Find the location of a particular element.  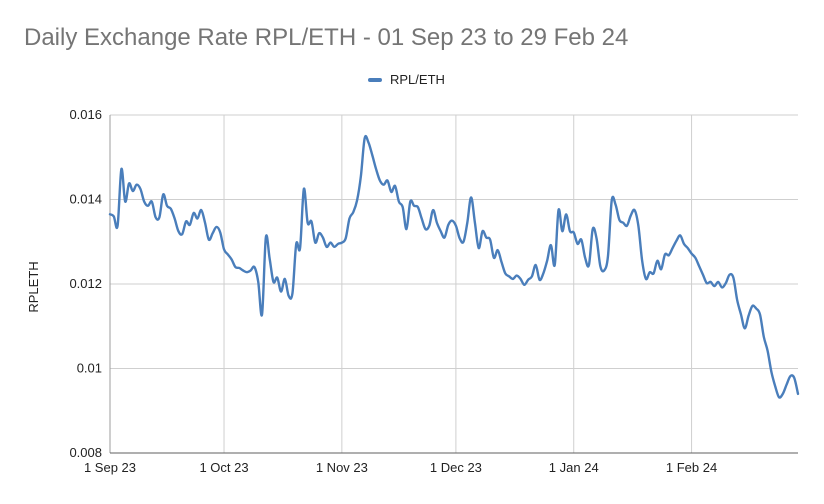

y-tick-label: 0.008 is located at coordinates (85, 452).